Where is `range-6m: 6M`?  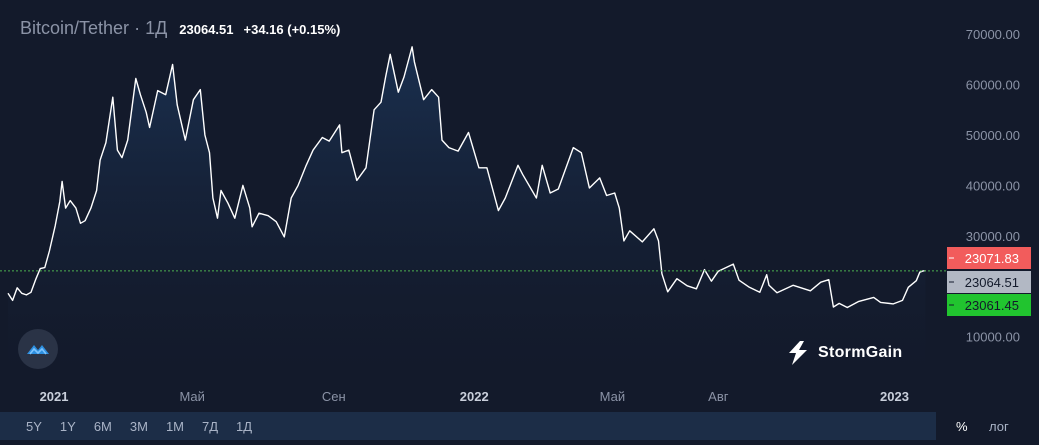 range-6m: 6M is located at coordinates (102, 426).